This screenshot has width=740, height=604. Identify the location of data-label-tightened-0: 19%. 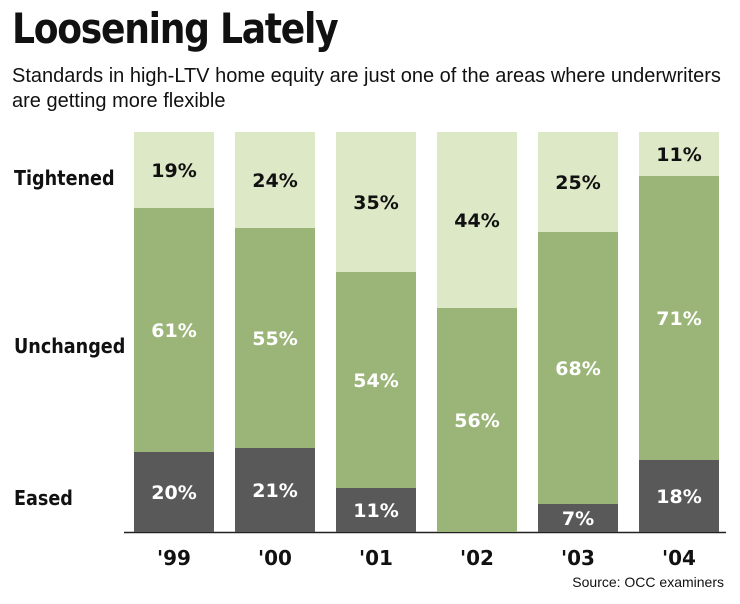
(173, 171).